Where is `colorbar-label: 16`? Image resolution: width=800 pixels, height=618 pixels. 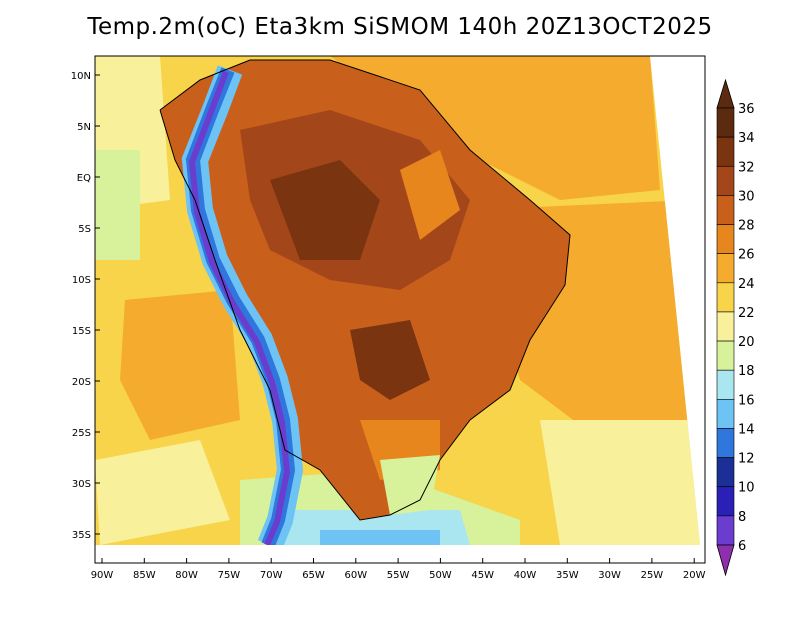
colorbar-label: 16 is located at coordinates (746, 400).